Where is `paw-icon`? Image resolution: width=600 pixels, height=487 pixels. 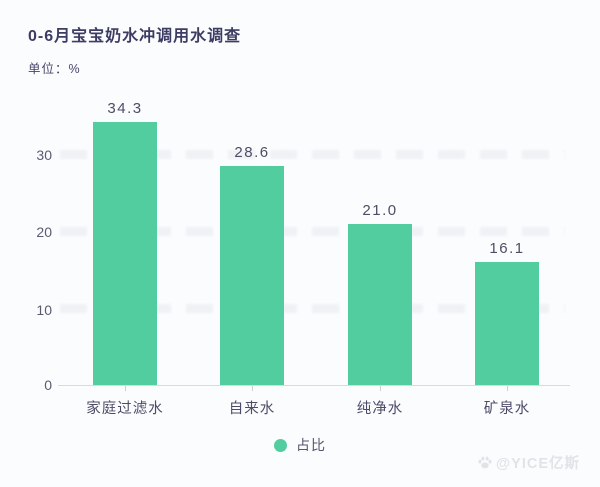
paw-icon is located at coordinates (485, 462).